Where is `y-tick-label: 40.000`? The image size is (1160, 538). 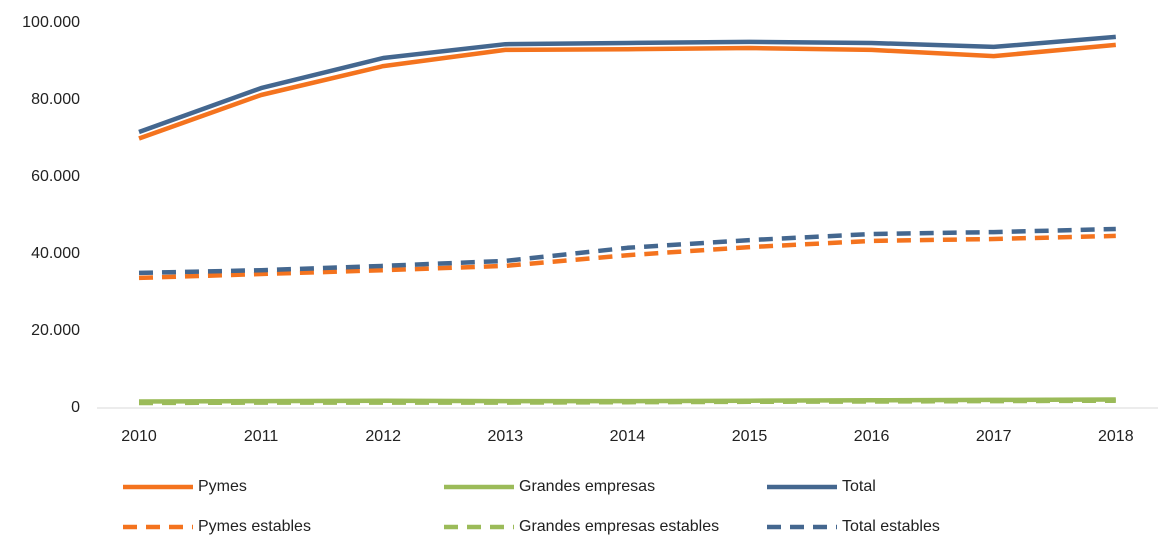 y-tick-label: 40.000 is located at coordinates (55, 253).